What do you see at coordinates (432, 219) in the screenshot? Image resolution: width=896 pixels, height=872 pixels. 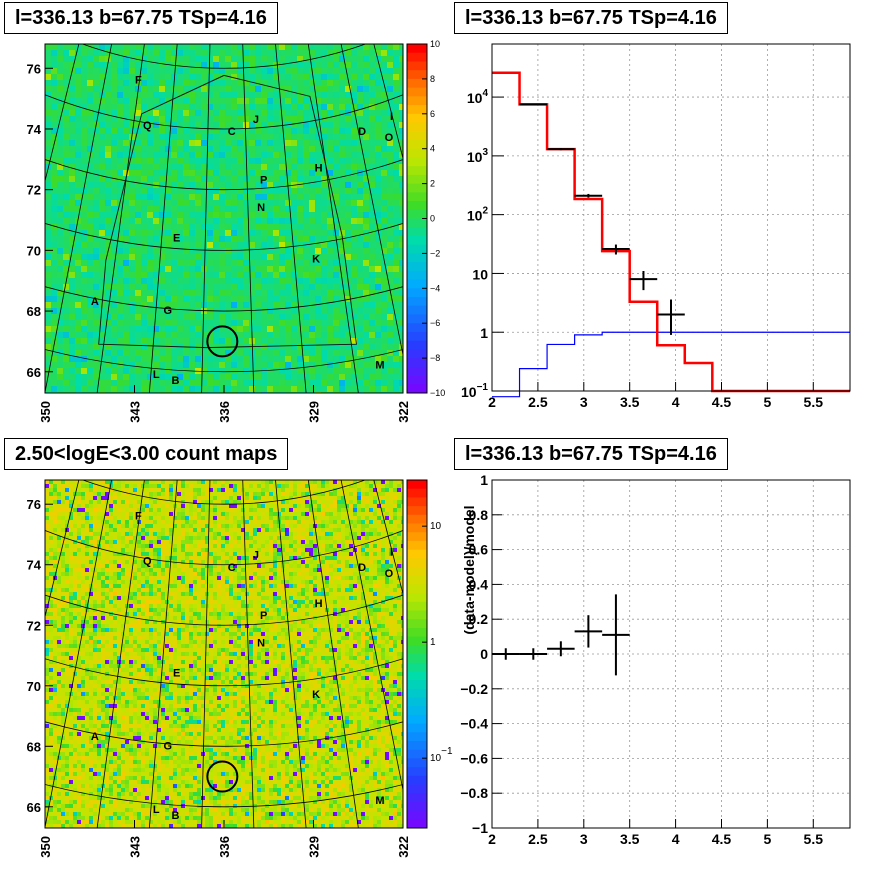 I see `colorbar-tick-label: 0` at bounding box center [432, 219].